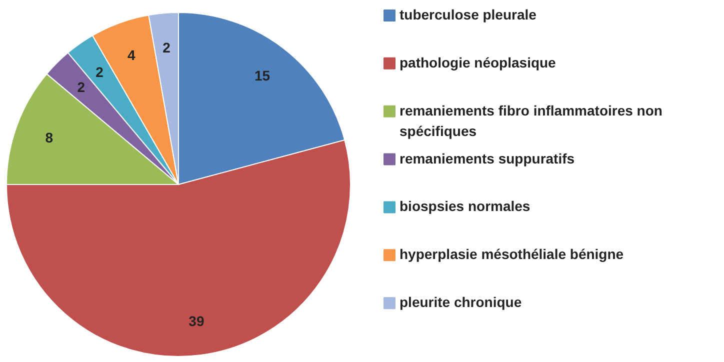  What do you see at coordinates (487, 158) in the screenshot?
I see `legend-label: remaniements suppuratifs` at bounding box center [487, 158].